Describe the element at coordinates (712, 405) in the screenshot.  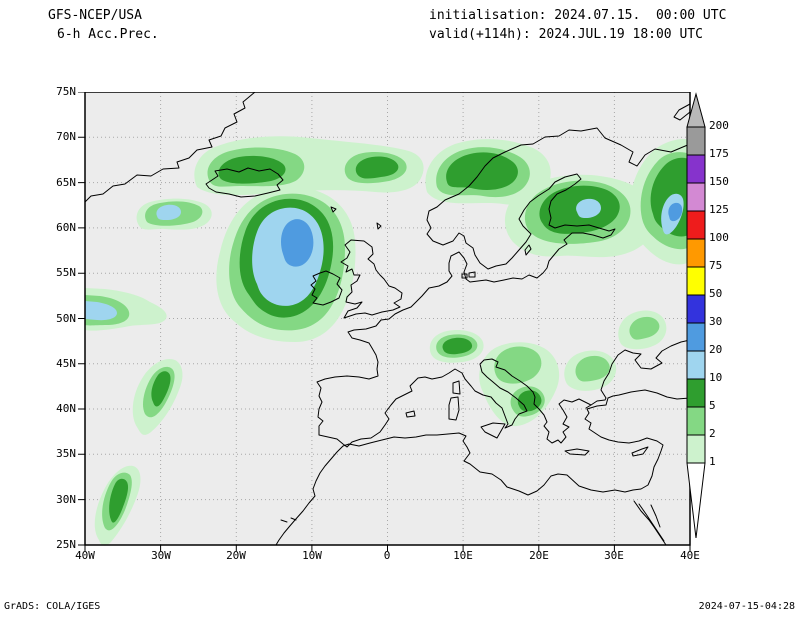
I see `legend-label: 5` at that location.